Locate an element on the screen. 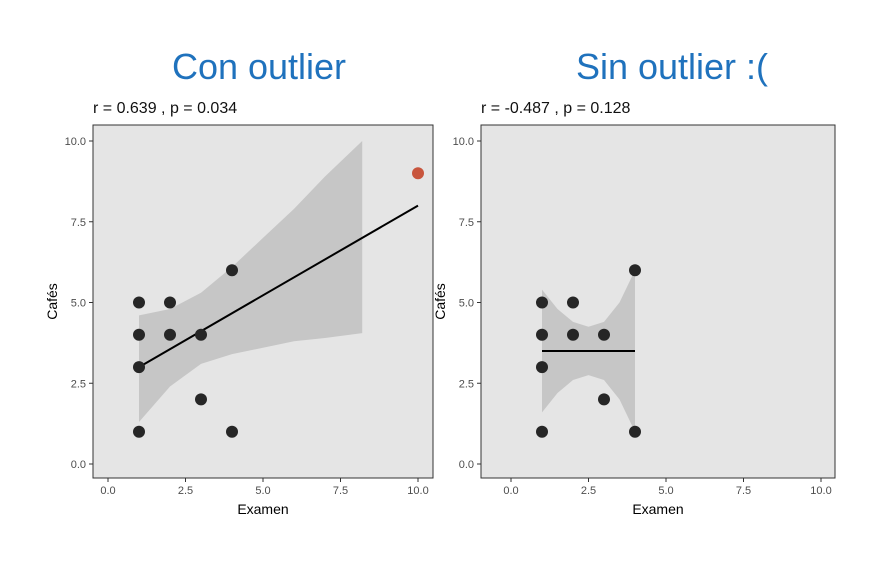 The image size is (883, 575). chart-subtitle: r = -0.487 , p = 0.128 is located at coordinates (556, 108).